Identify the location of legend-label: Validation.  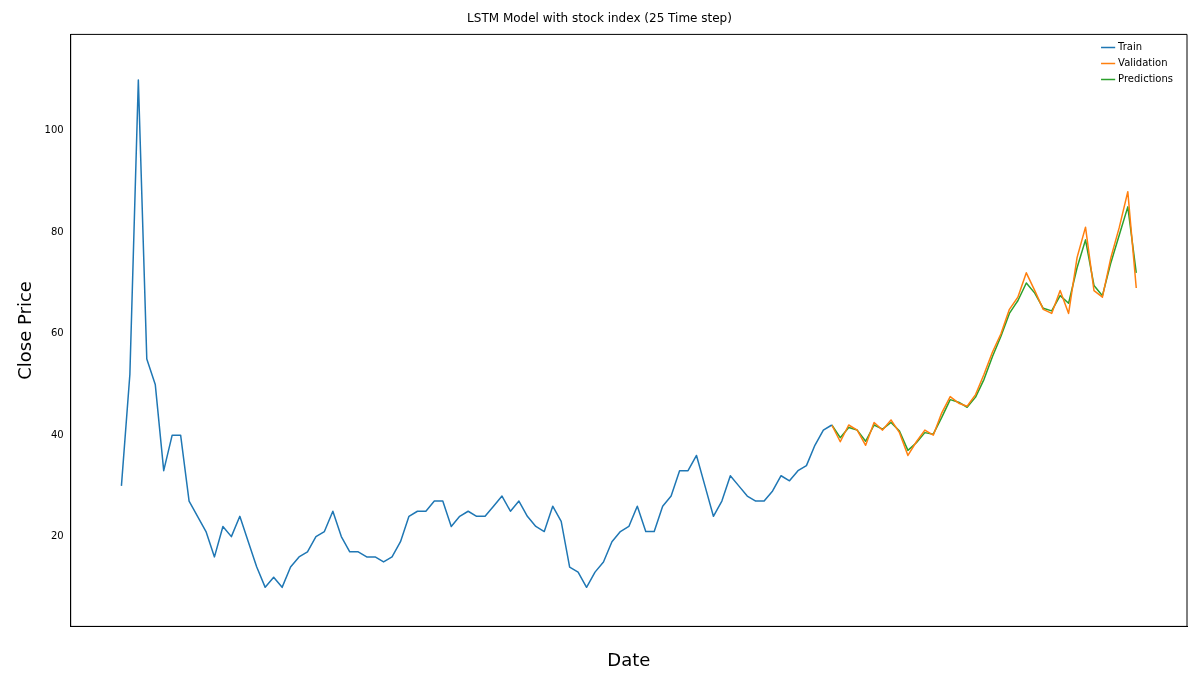
(1143, 62).